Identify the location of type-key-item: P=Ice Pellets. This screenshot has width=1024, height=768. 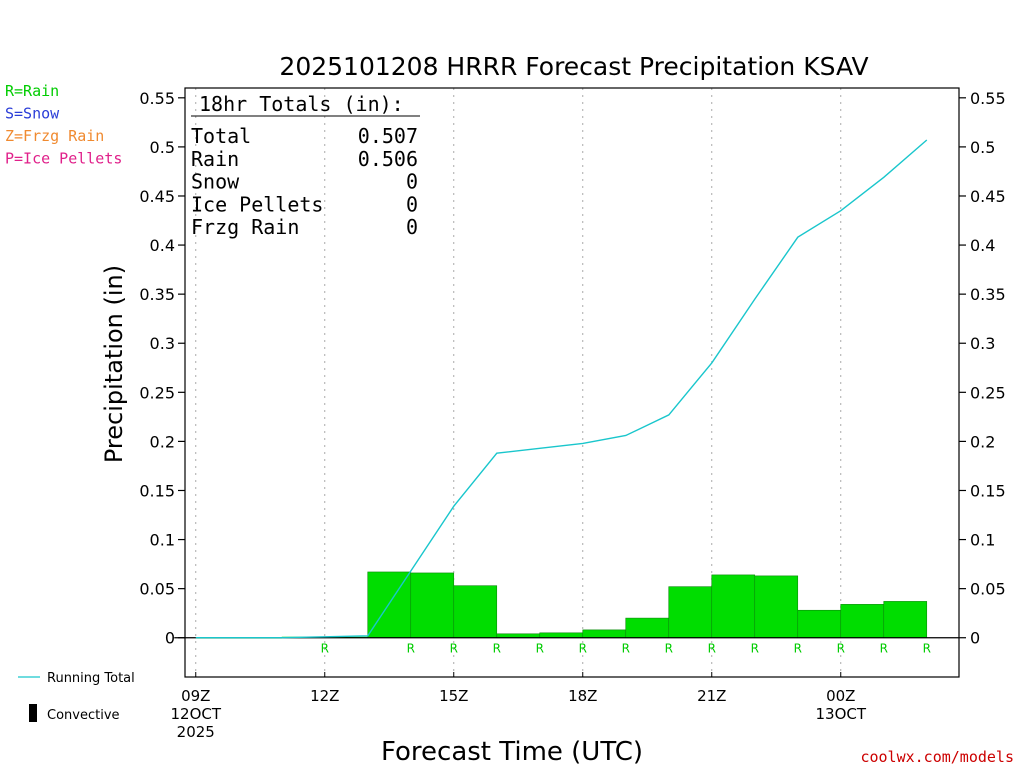
(63, 159).